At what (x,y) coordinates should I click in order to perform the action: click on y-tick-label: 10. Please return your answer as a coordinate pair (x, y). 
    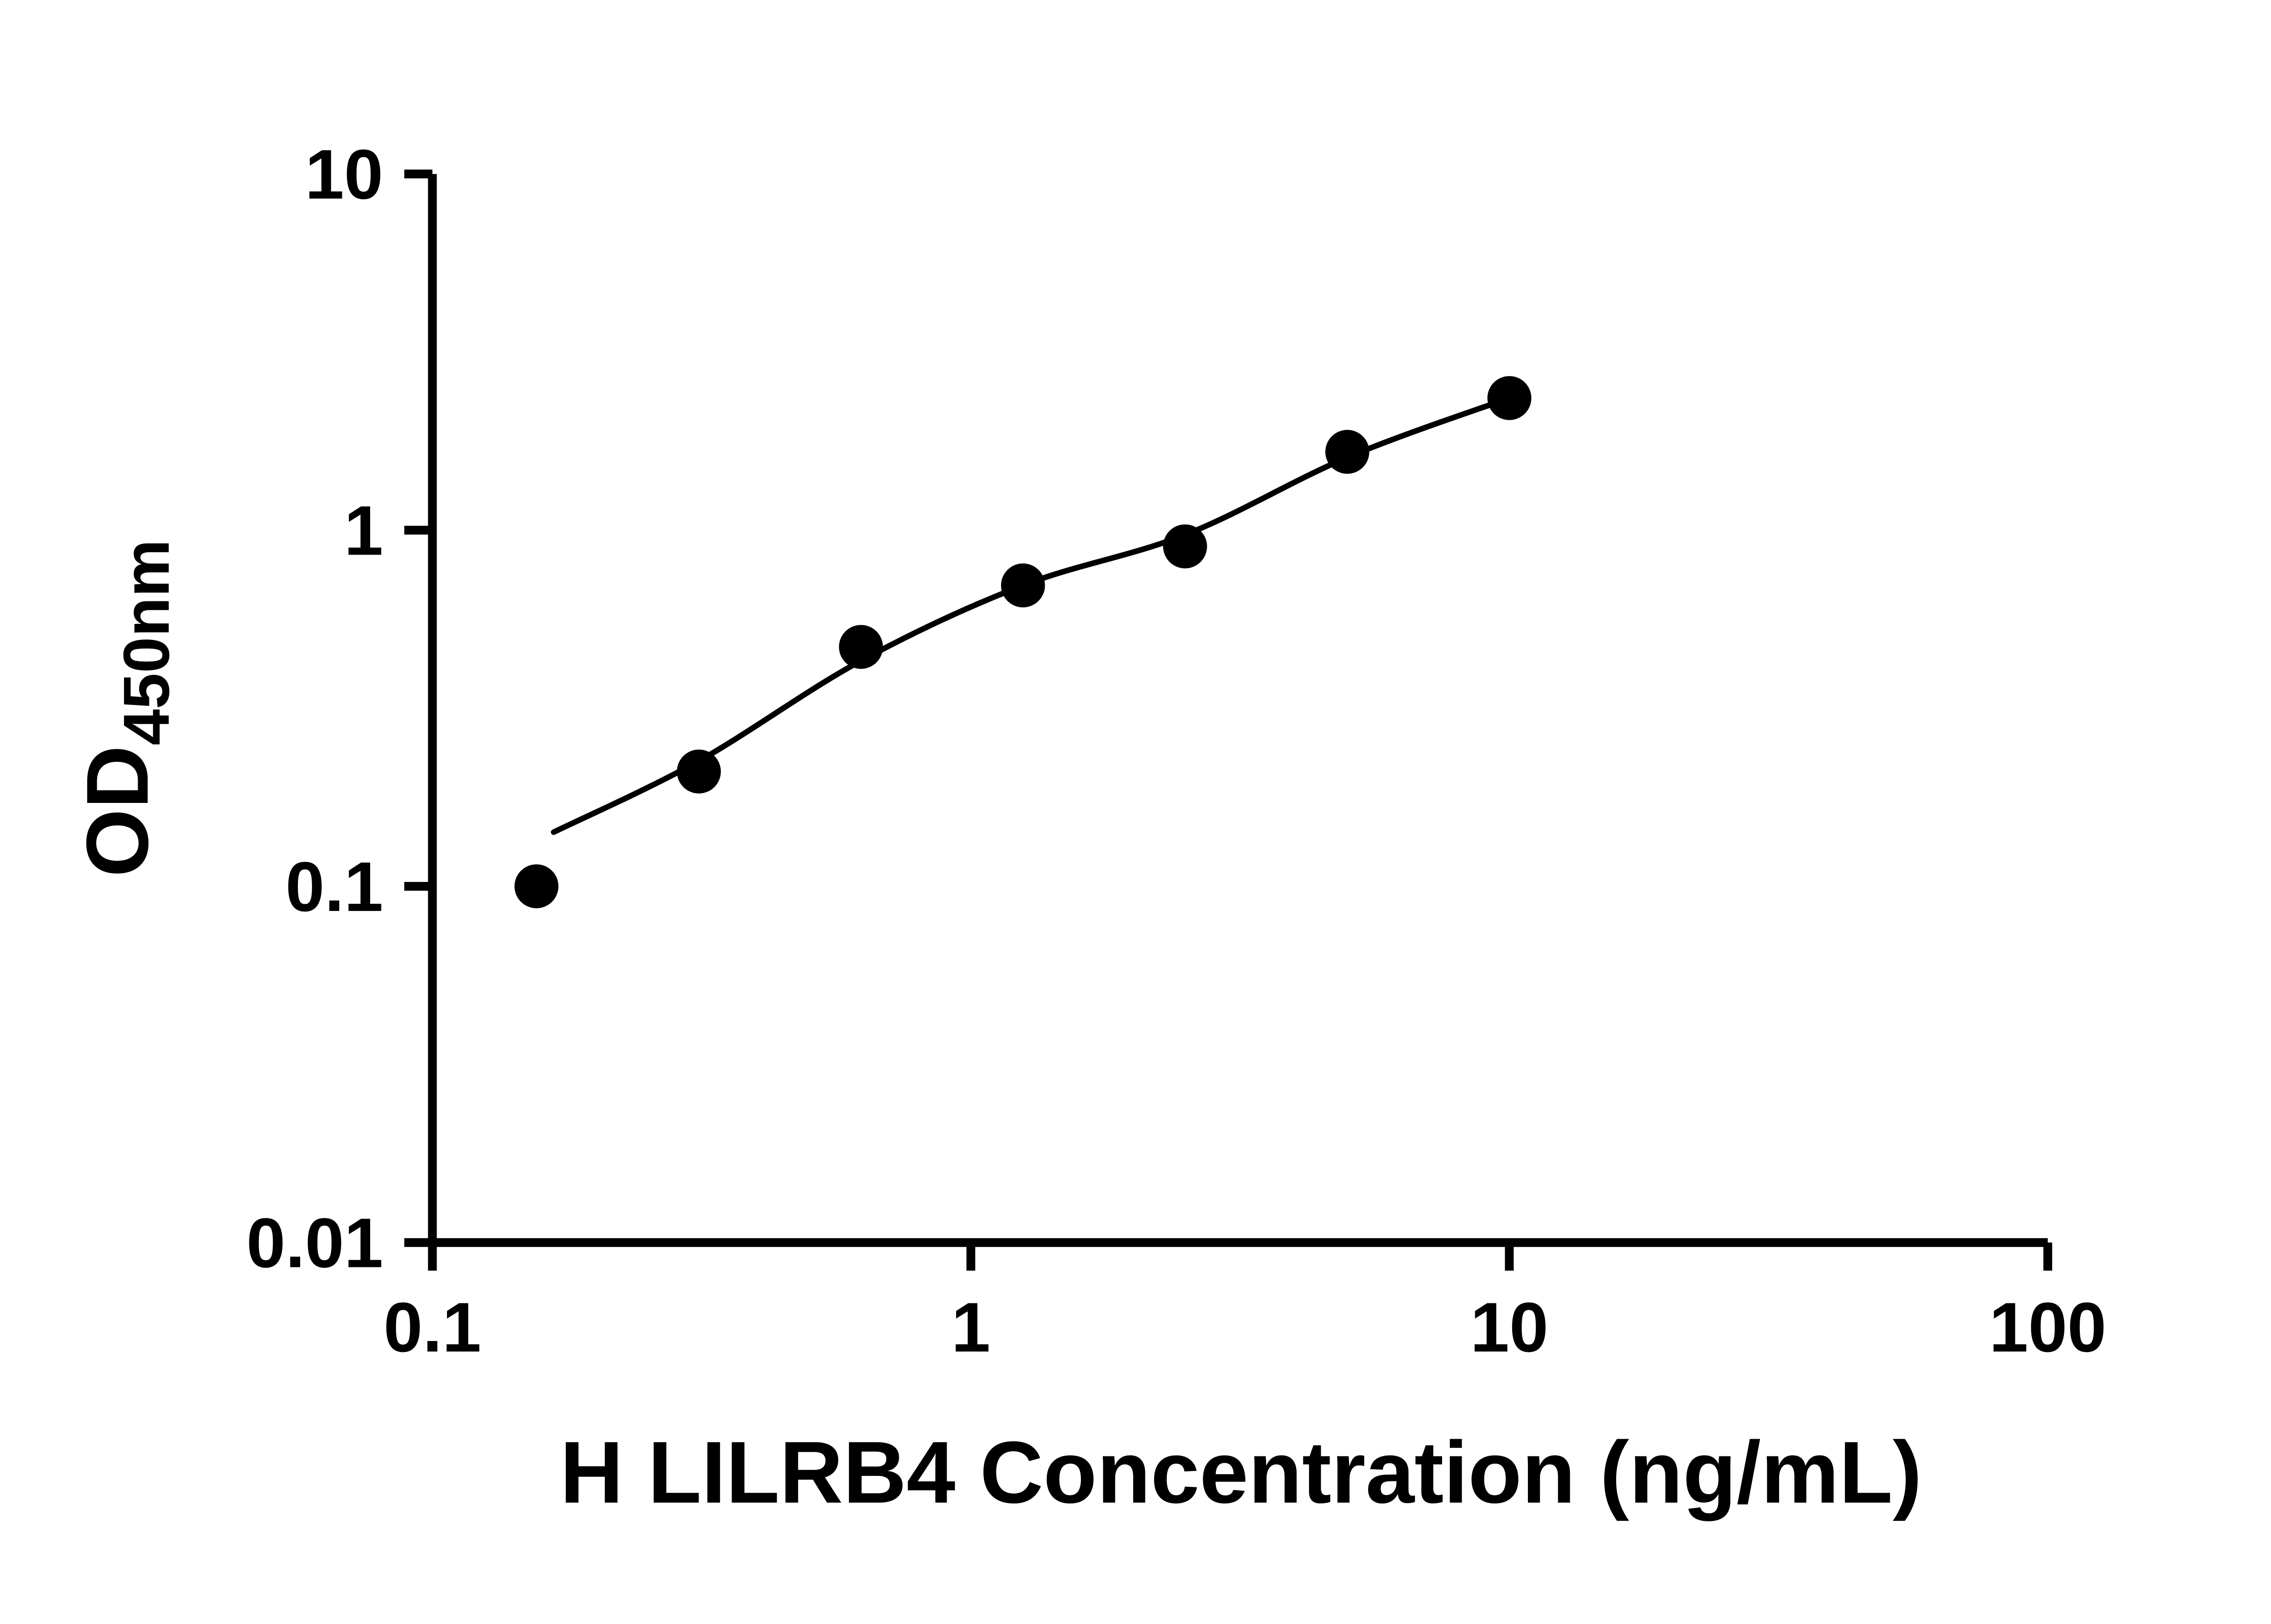
    Looking at the image, I should click on (344, 174).